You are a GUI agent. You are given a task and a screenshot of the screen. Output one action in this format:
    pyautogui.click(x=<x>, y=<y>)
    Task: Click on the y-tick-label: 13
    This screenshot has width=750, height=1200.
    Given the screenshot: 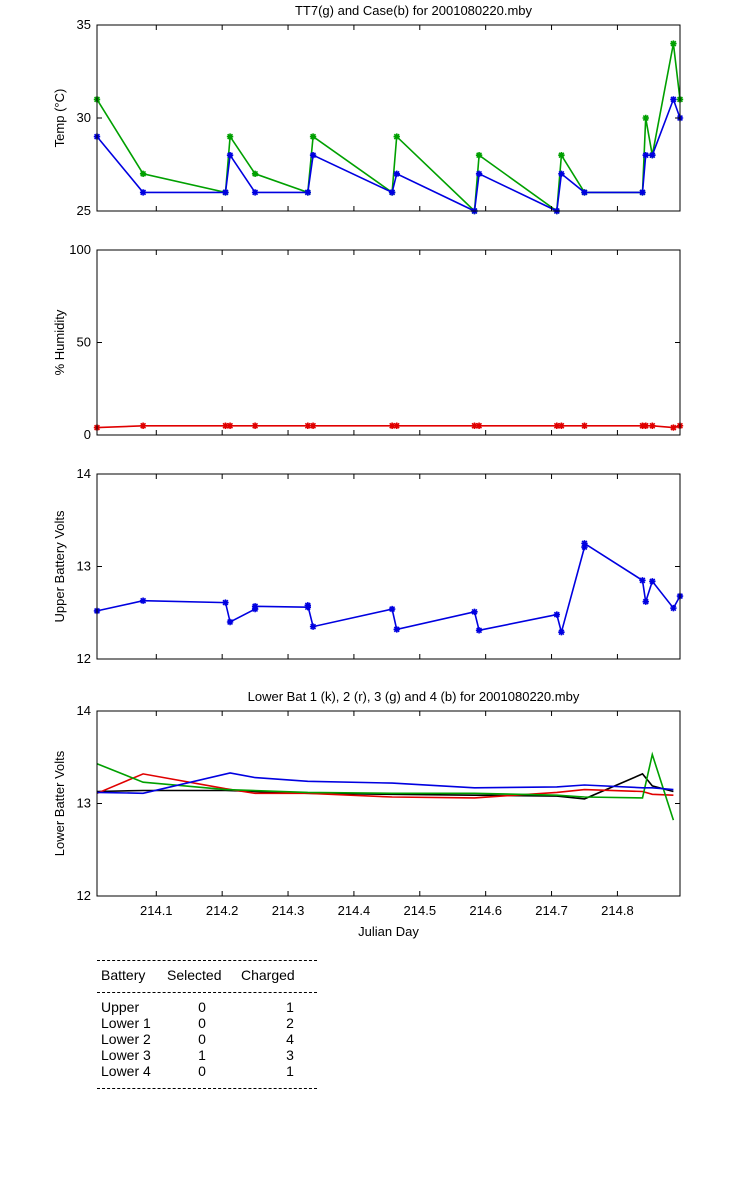 What is the action you would take?
    pyautogui.click(x=84, y=566)
    